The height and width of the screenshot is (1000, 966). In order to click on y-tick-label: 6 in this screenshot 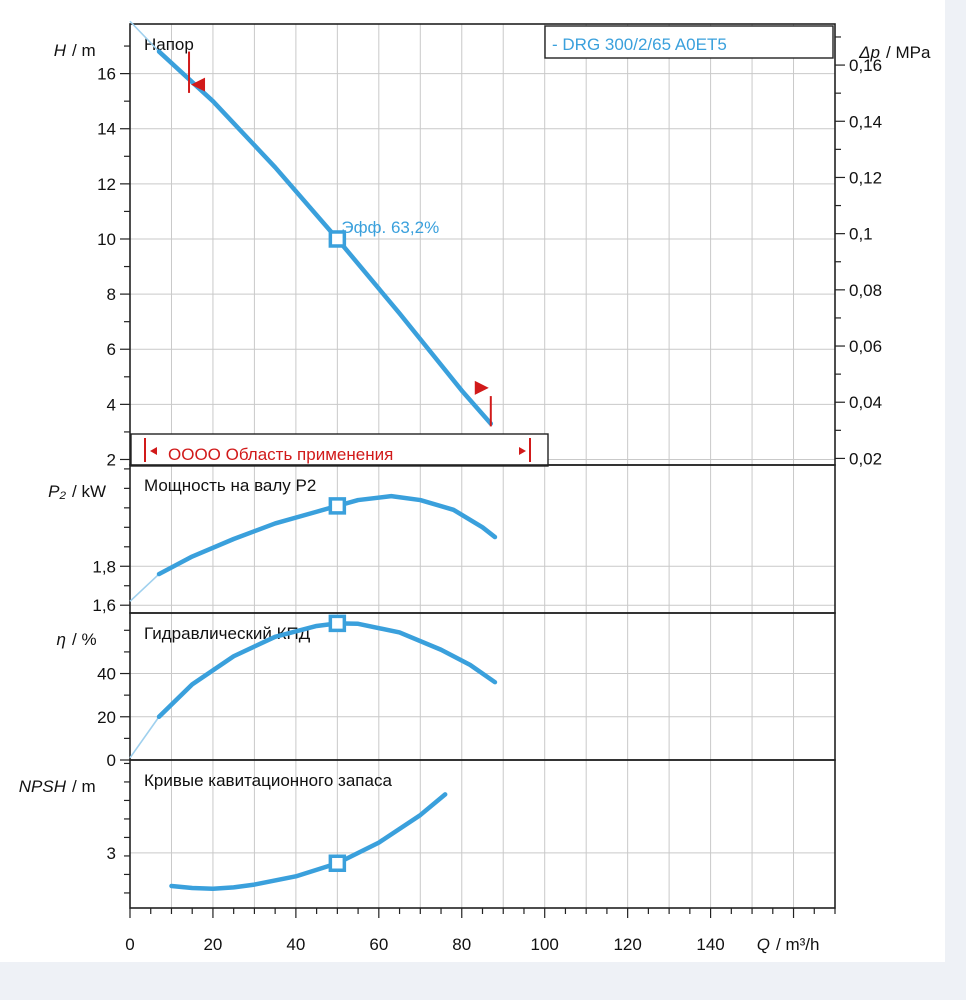, I will do `click(111, 349)`.